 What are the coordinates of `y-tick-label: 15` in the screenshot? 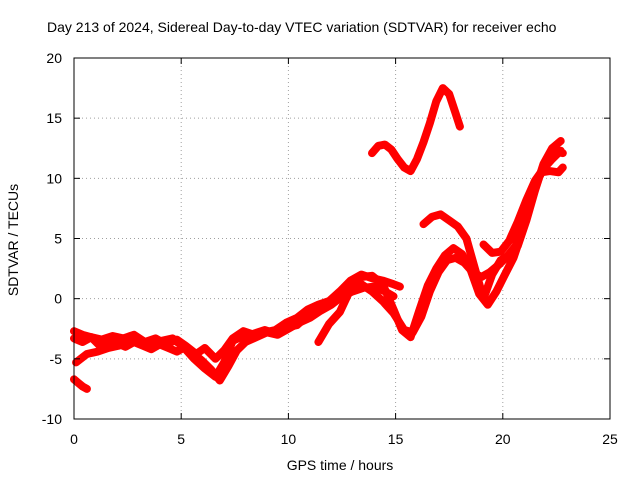 It's located at (54, 118).